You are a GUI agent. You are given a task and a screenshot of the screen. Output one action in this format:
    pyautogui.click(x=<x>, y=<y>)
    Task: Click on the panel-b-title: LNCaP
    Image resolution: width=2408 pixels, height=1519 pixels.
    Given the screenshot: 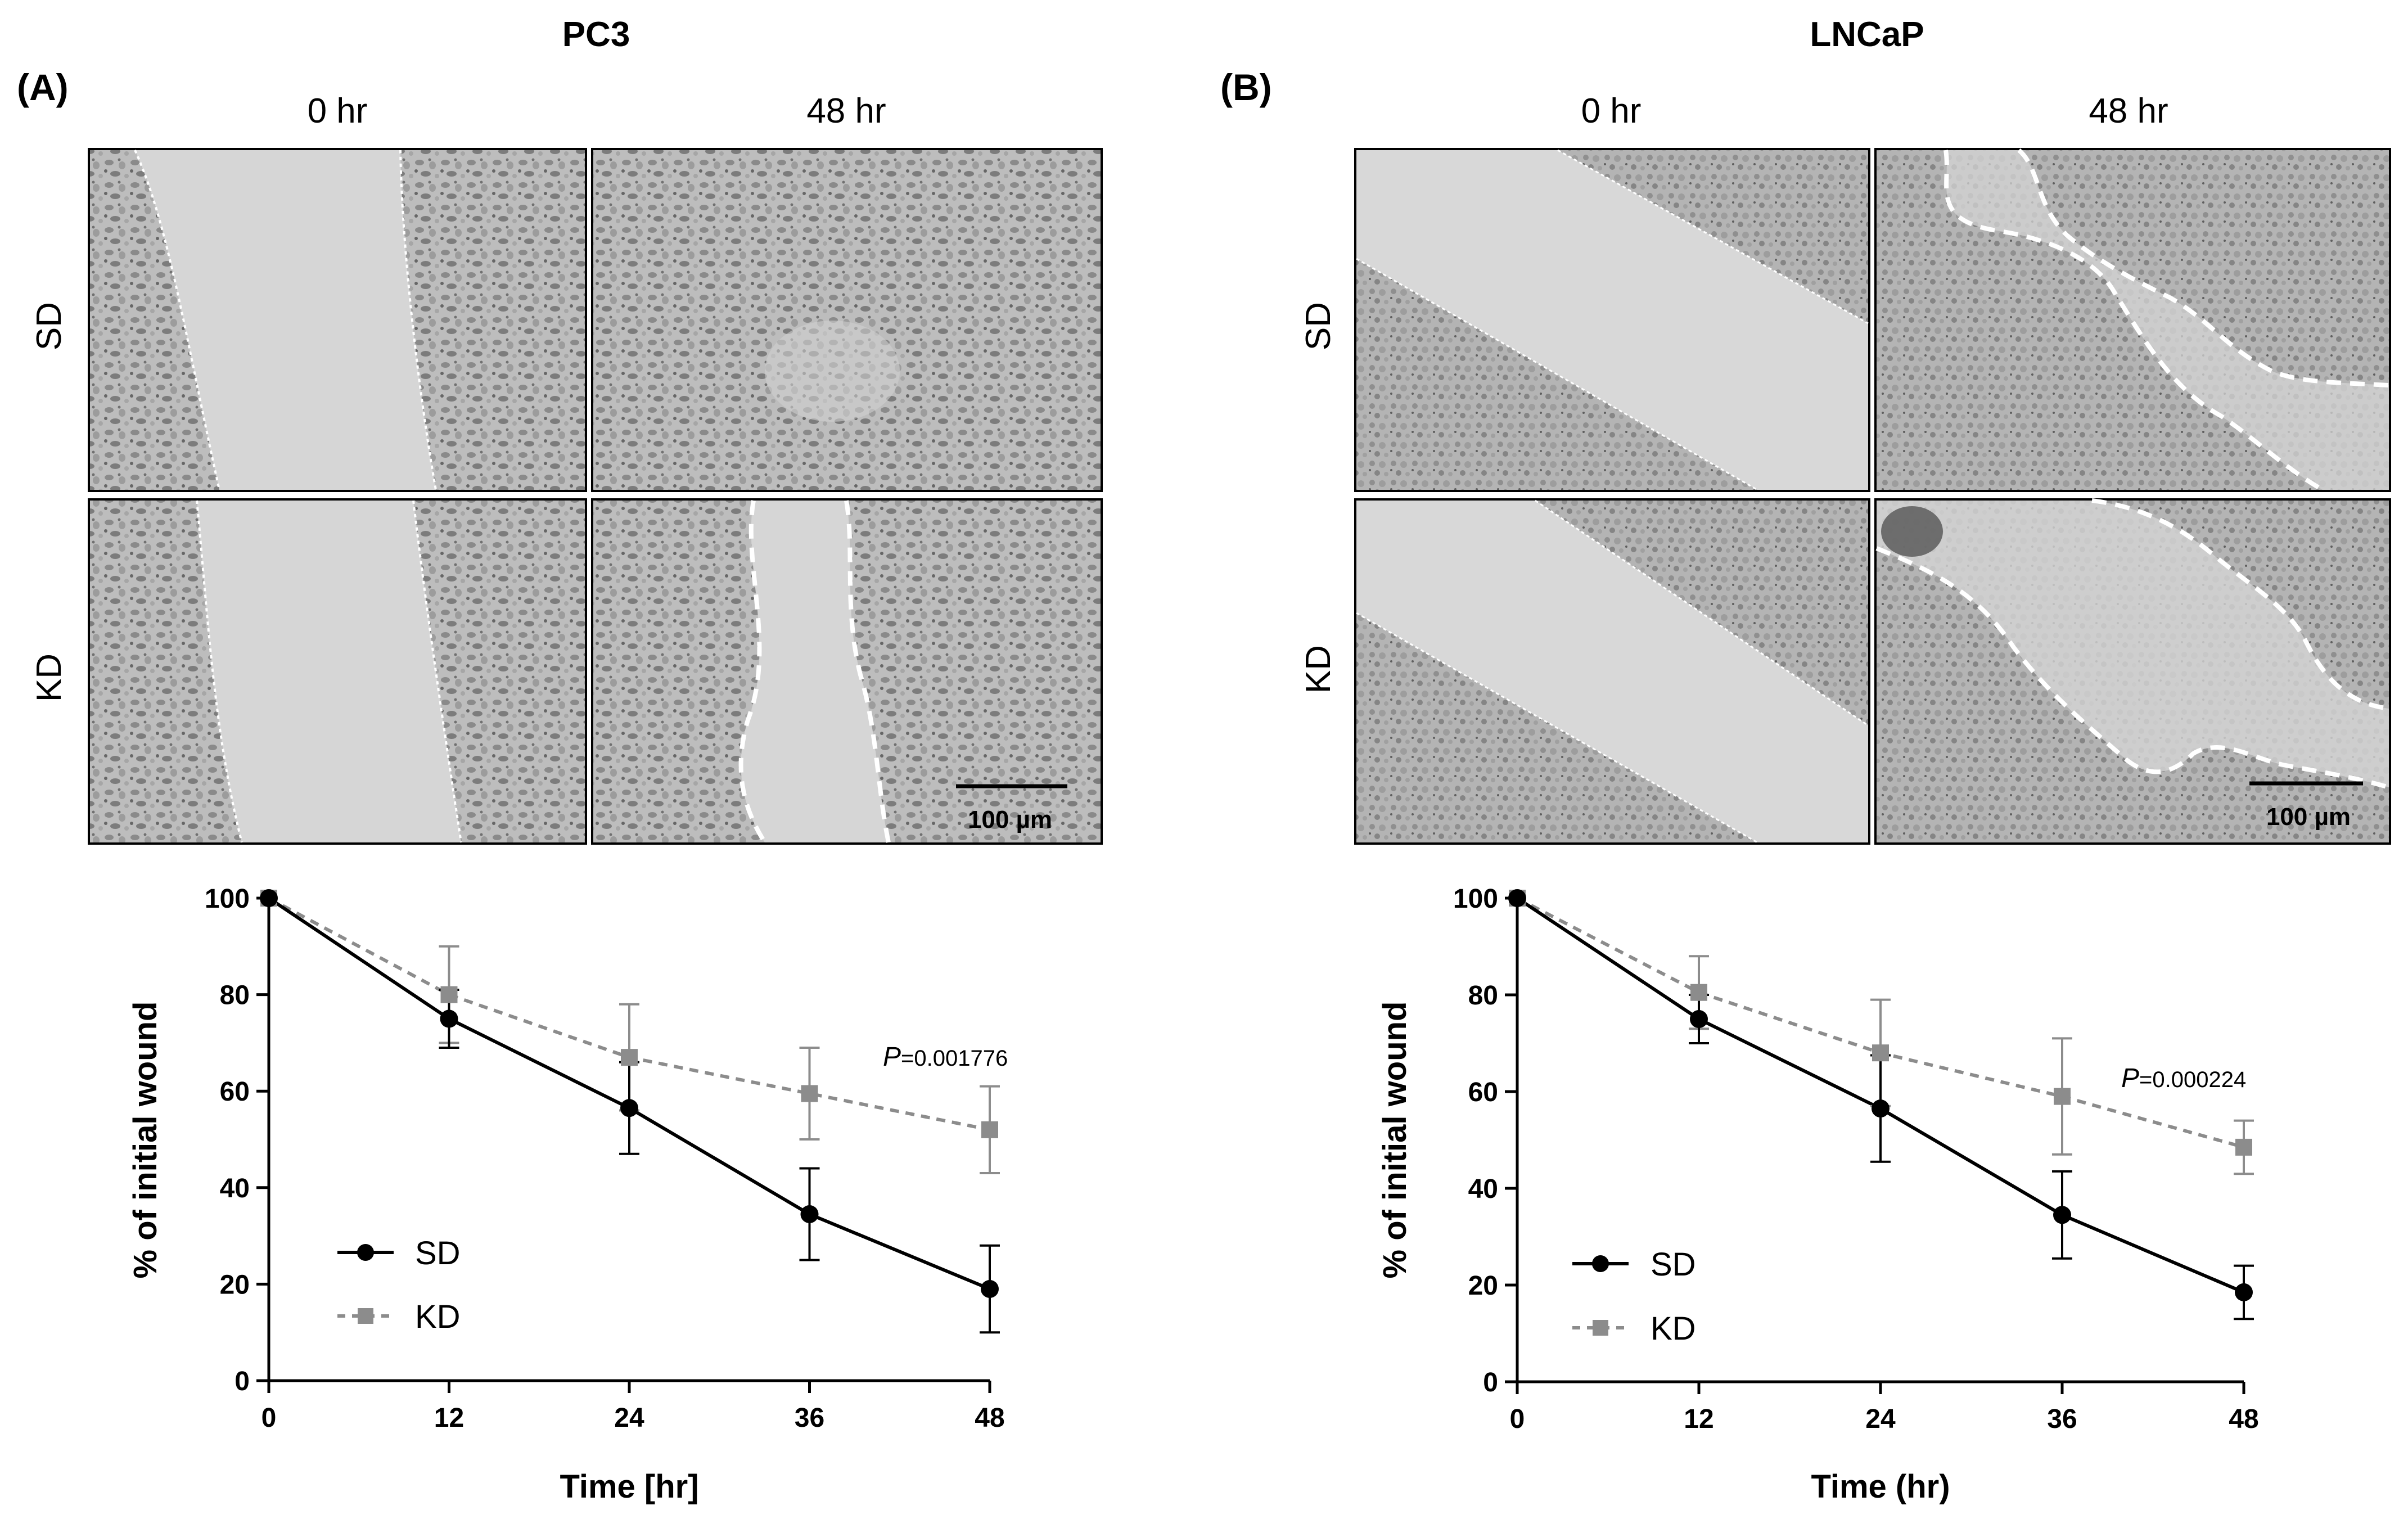 What is the action you would take?
    pyautogui.click(x=1867, y=34)
    